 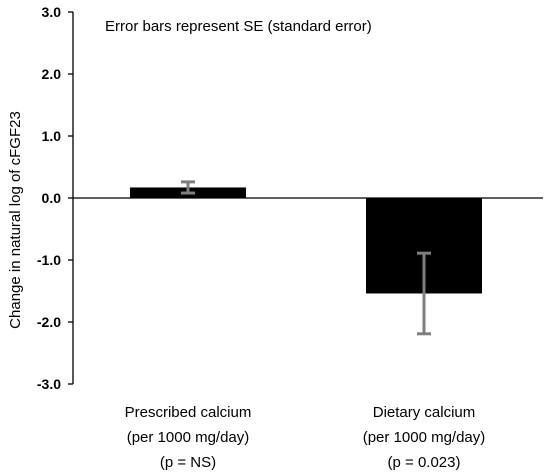 I want to click on category-label-line: (p = 0.023), so click(x=424, y=462).